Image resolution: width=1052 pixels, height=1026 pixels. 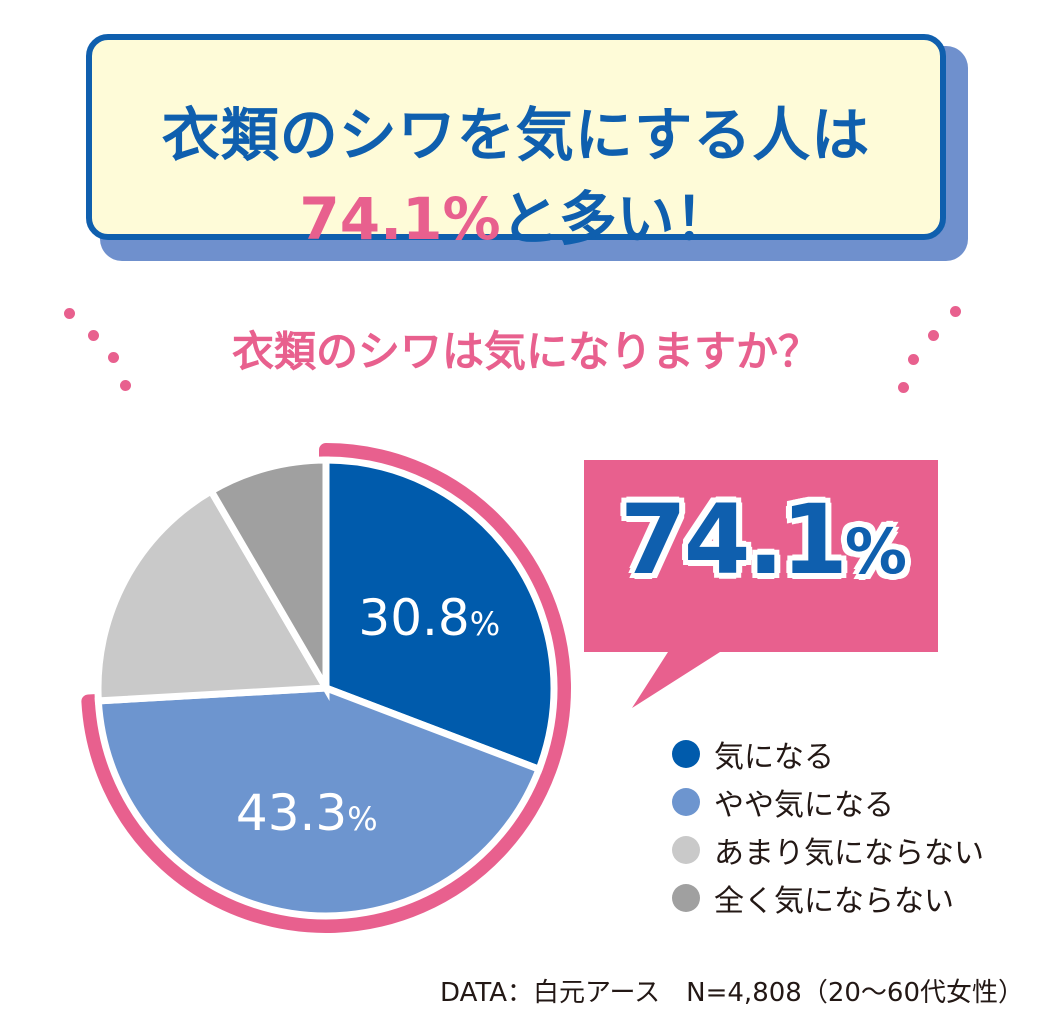 What do you see at coordinates (516, 135) in the screenshot?
I see `headline-line1: 衣類のシワを気にする人は` at bounding box center [516, 135].